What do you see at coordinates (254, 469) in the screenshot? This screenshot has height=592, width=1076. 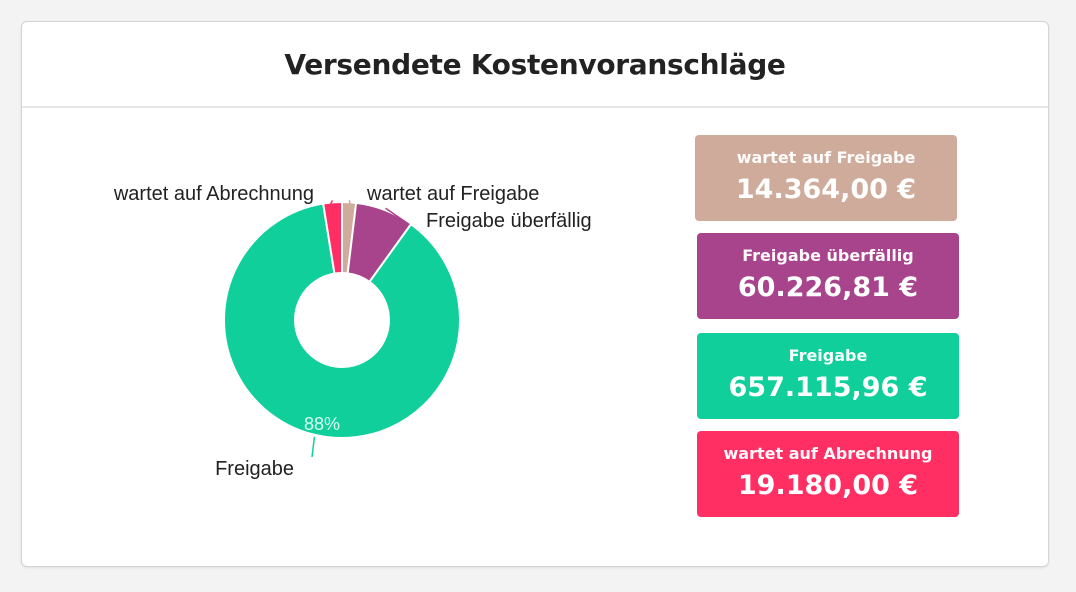 I see `label-freigabe: Freigabe` at bounding box center [254, 469].